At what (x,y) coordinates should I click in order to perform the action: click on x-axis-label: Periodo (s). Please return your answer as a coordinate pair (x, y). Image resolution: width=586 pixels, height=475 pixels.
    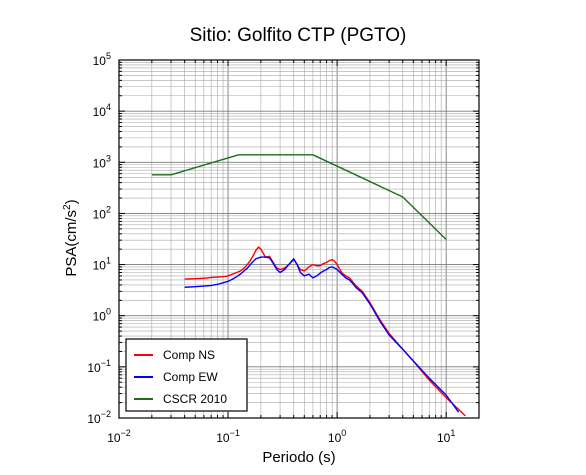
    Looking at the image, I should click on (298, 457).